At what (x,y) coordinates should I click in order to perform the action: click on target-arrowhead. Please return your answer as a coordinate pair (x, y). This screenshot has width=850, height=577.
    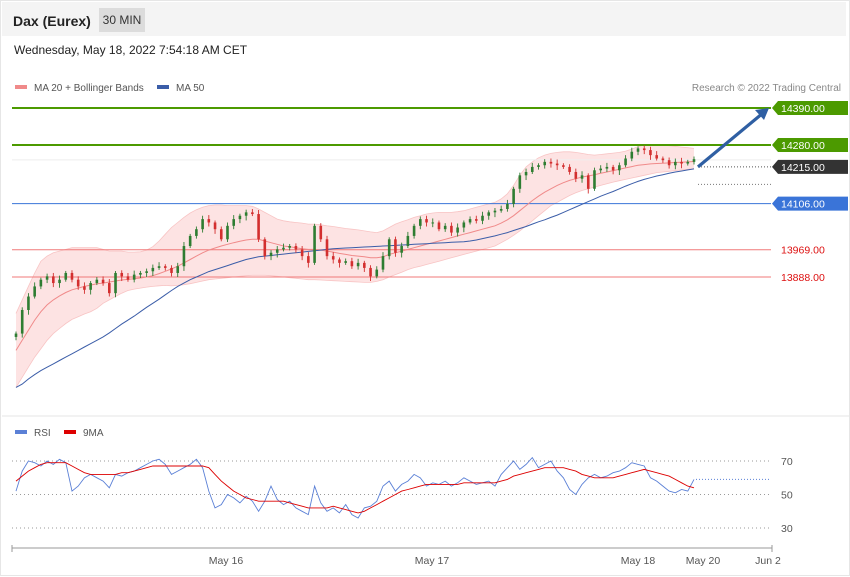
    Looking at the image, I should click on (762, 114).